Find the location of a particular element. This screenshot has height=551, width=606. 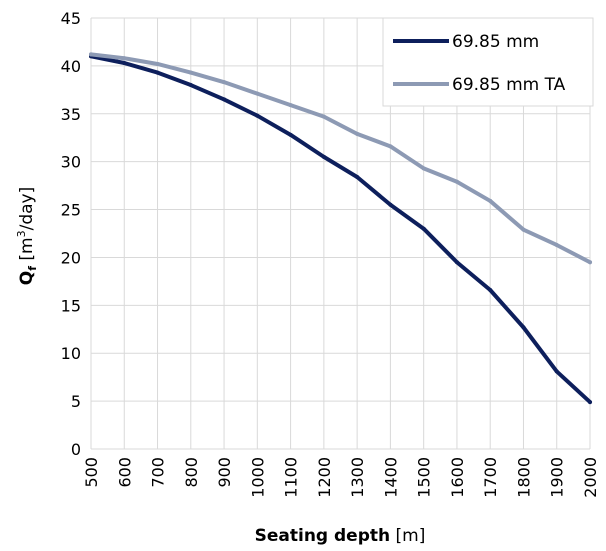

x-axis-title: Seating depth [m] is located at coordinates (340, 536).